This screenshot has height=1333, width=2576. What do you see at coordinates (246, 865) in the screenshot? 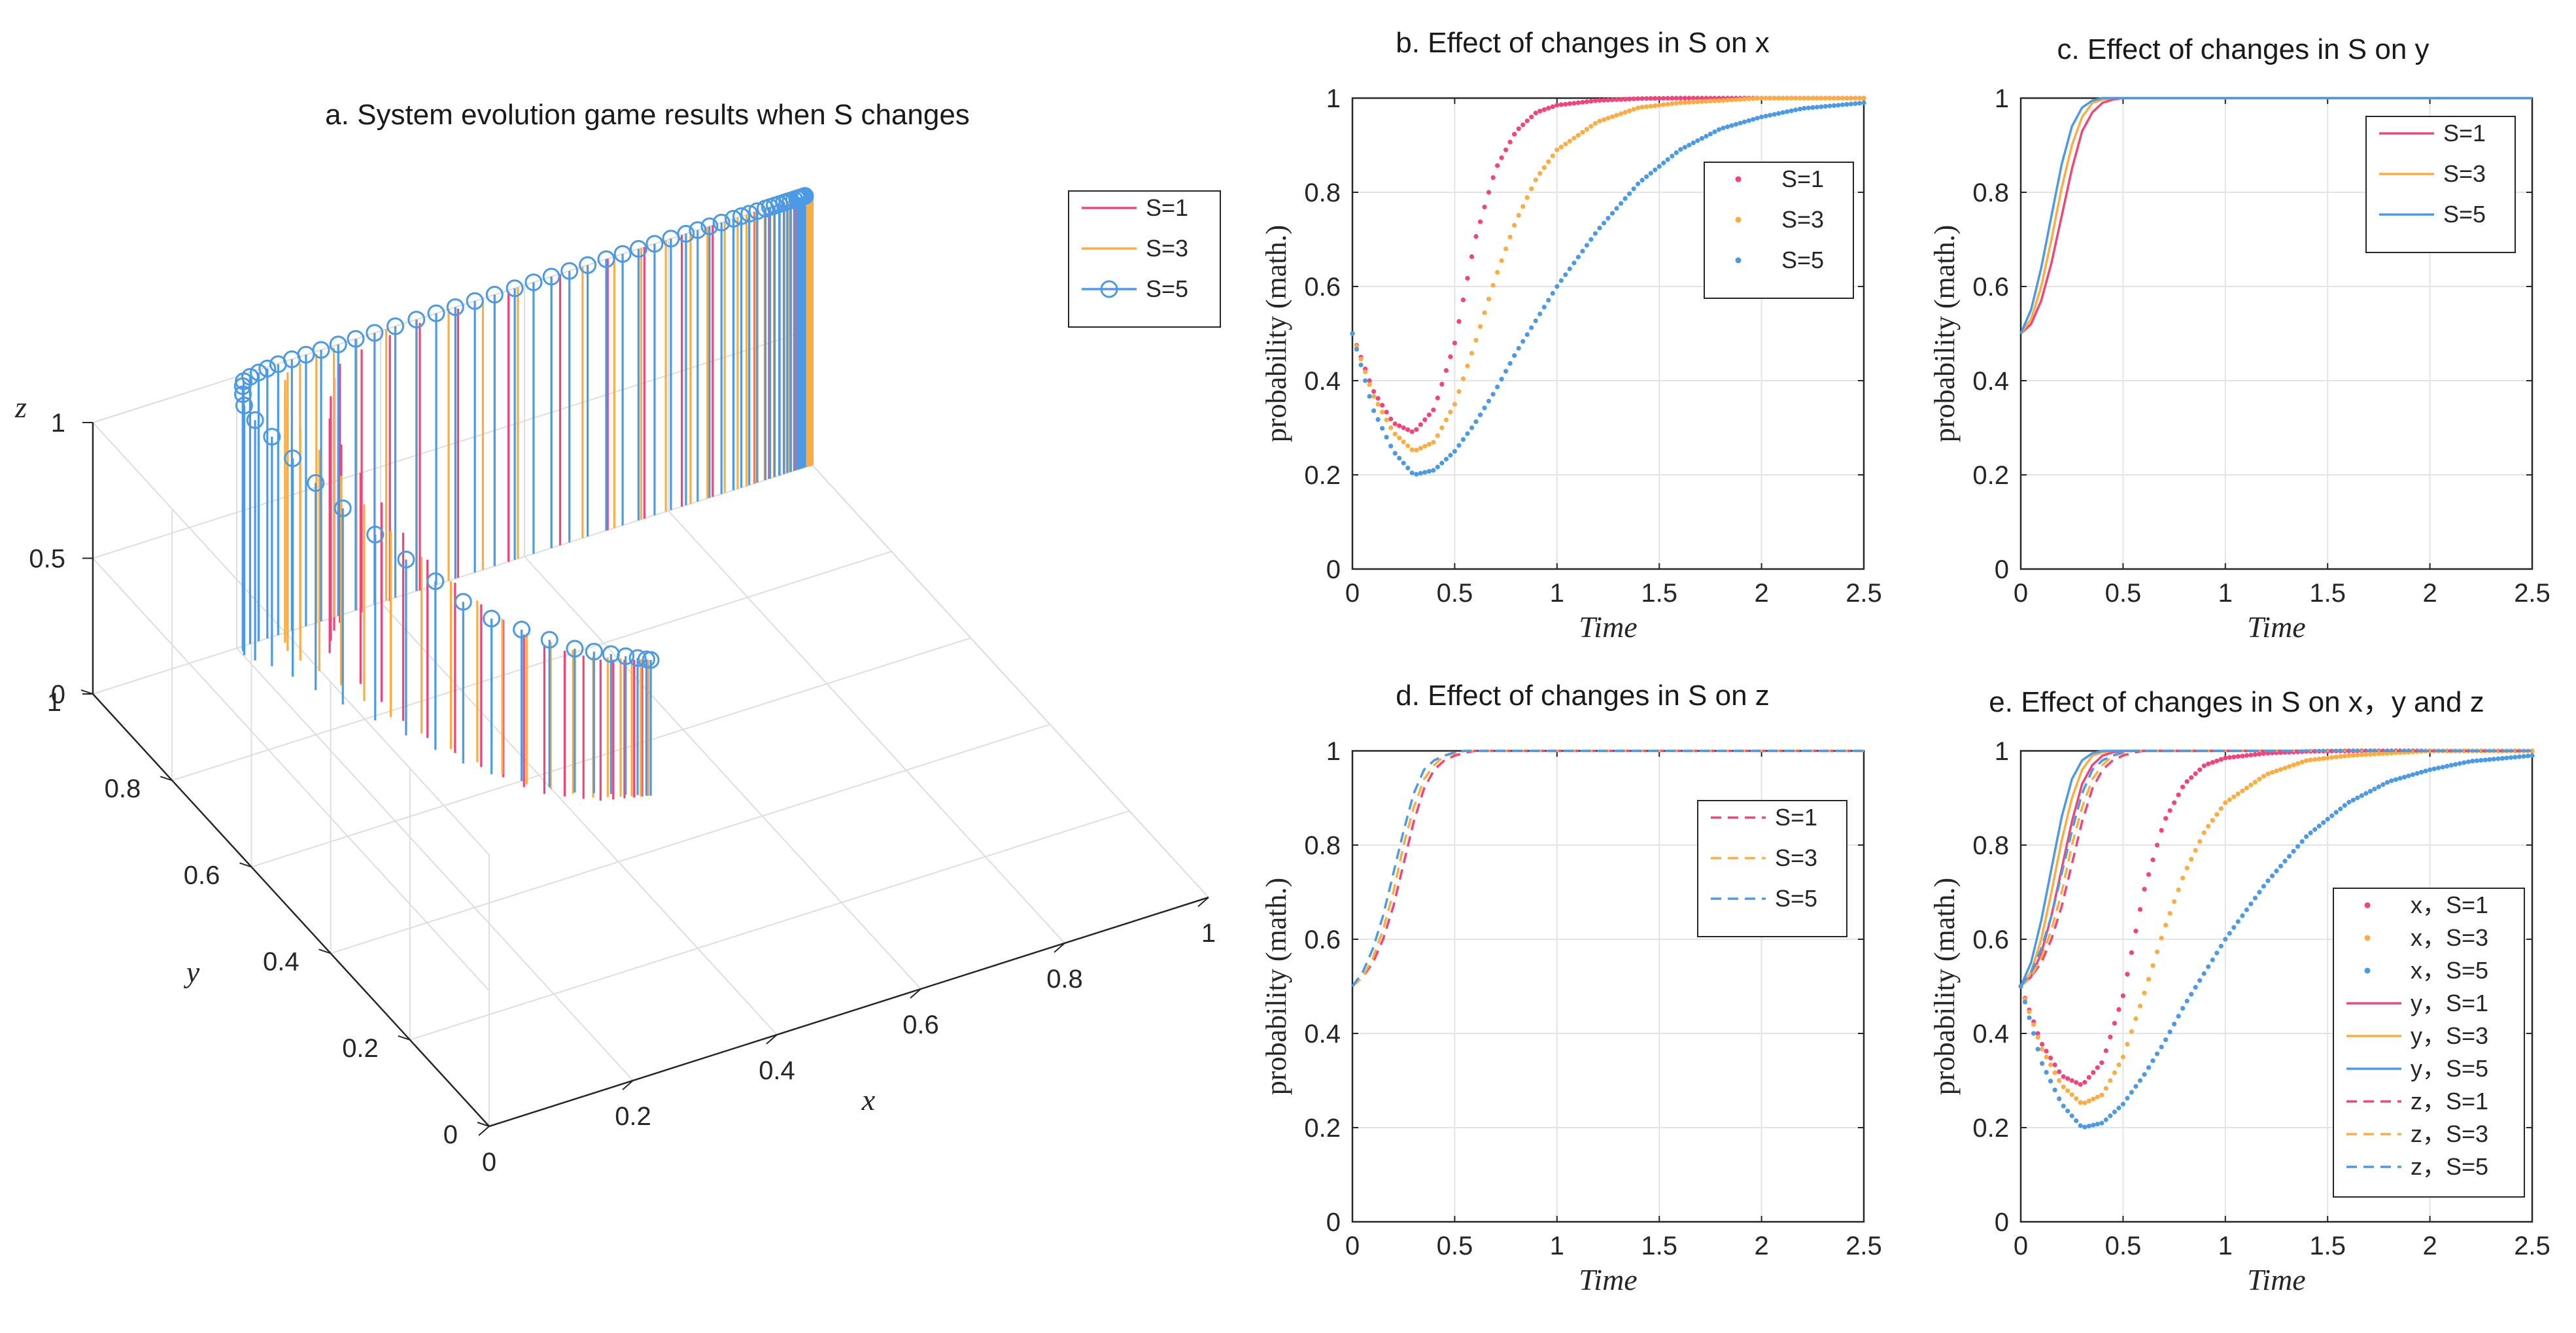
I see `panel-a-y-tick` at bounding box center [246, 865].